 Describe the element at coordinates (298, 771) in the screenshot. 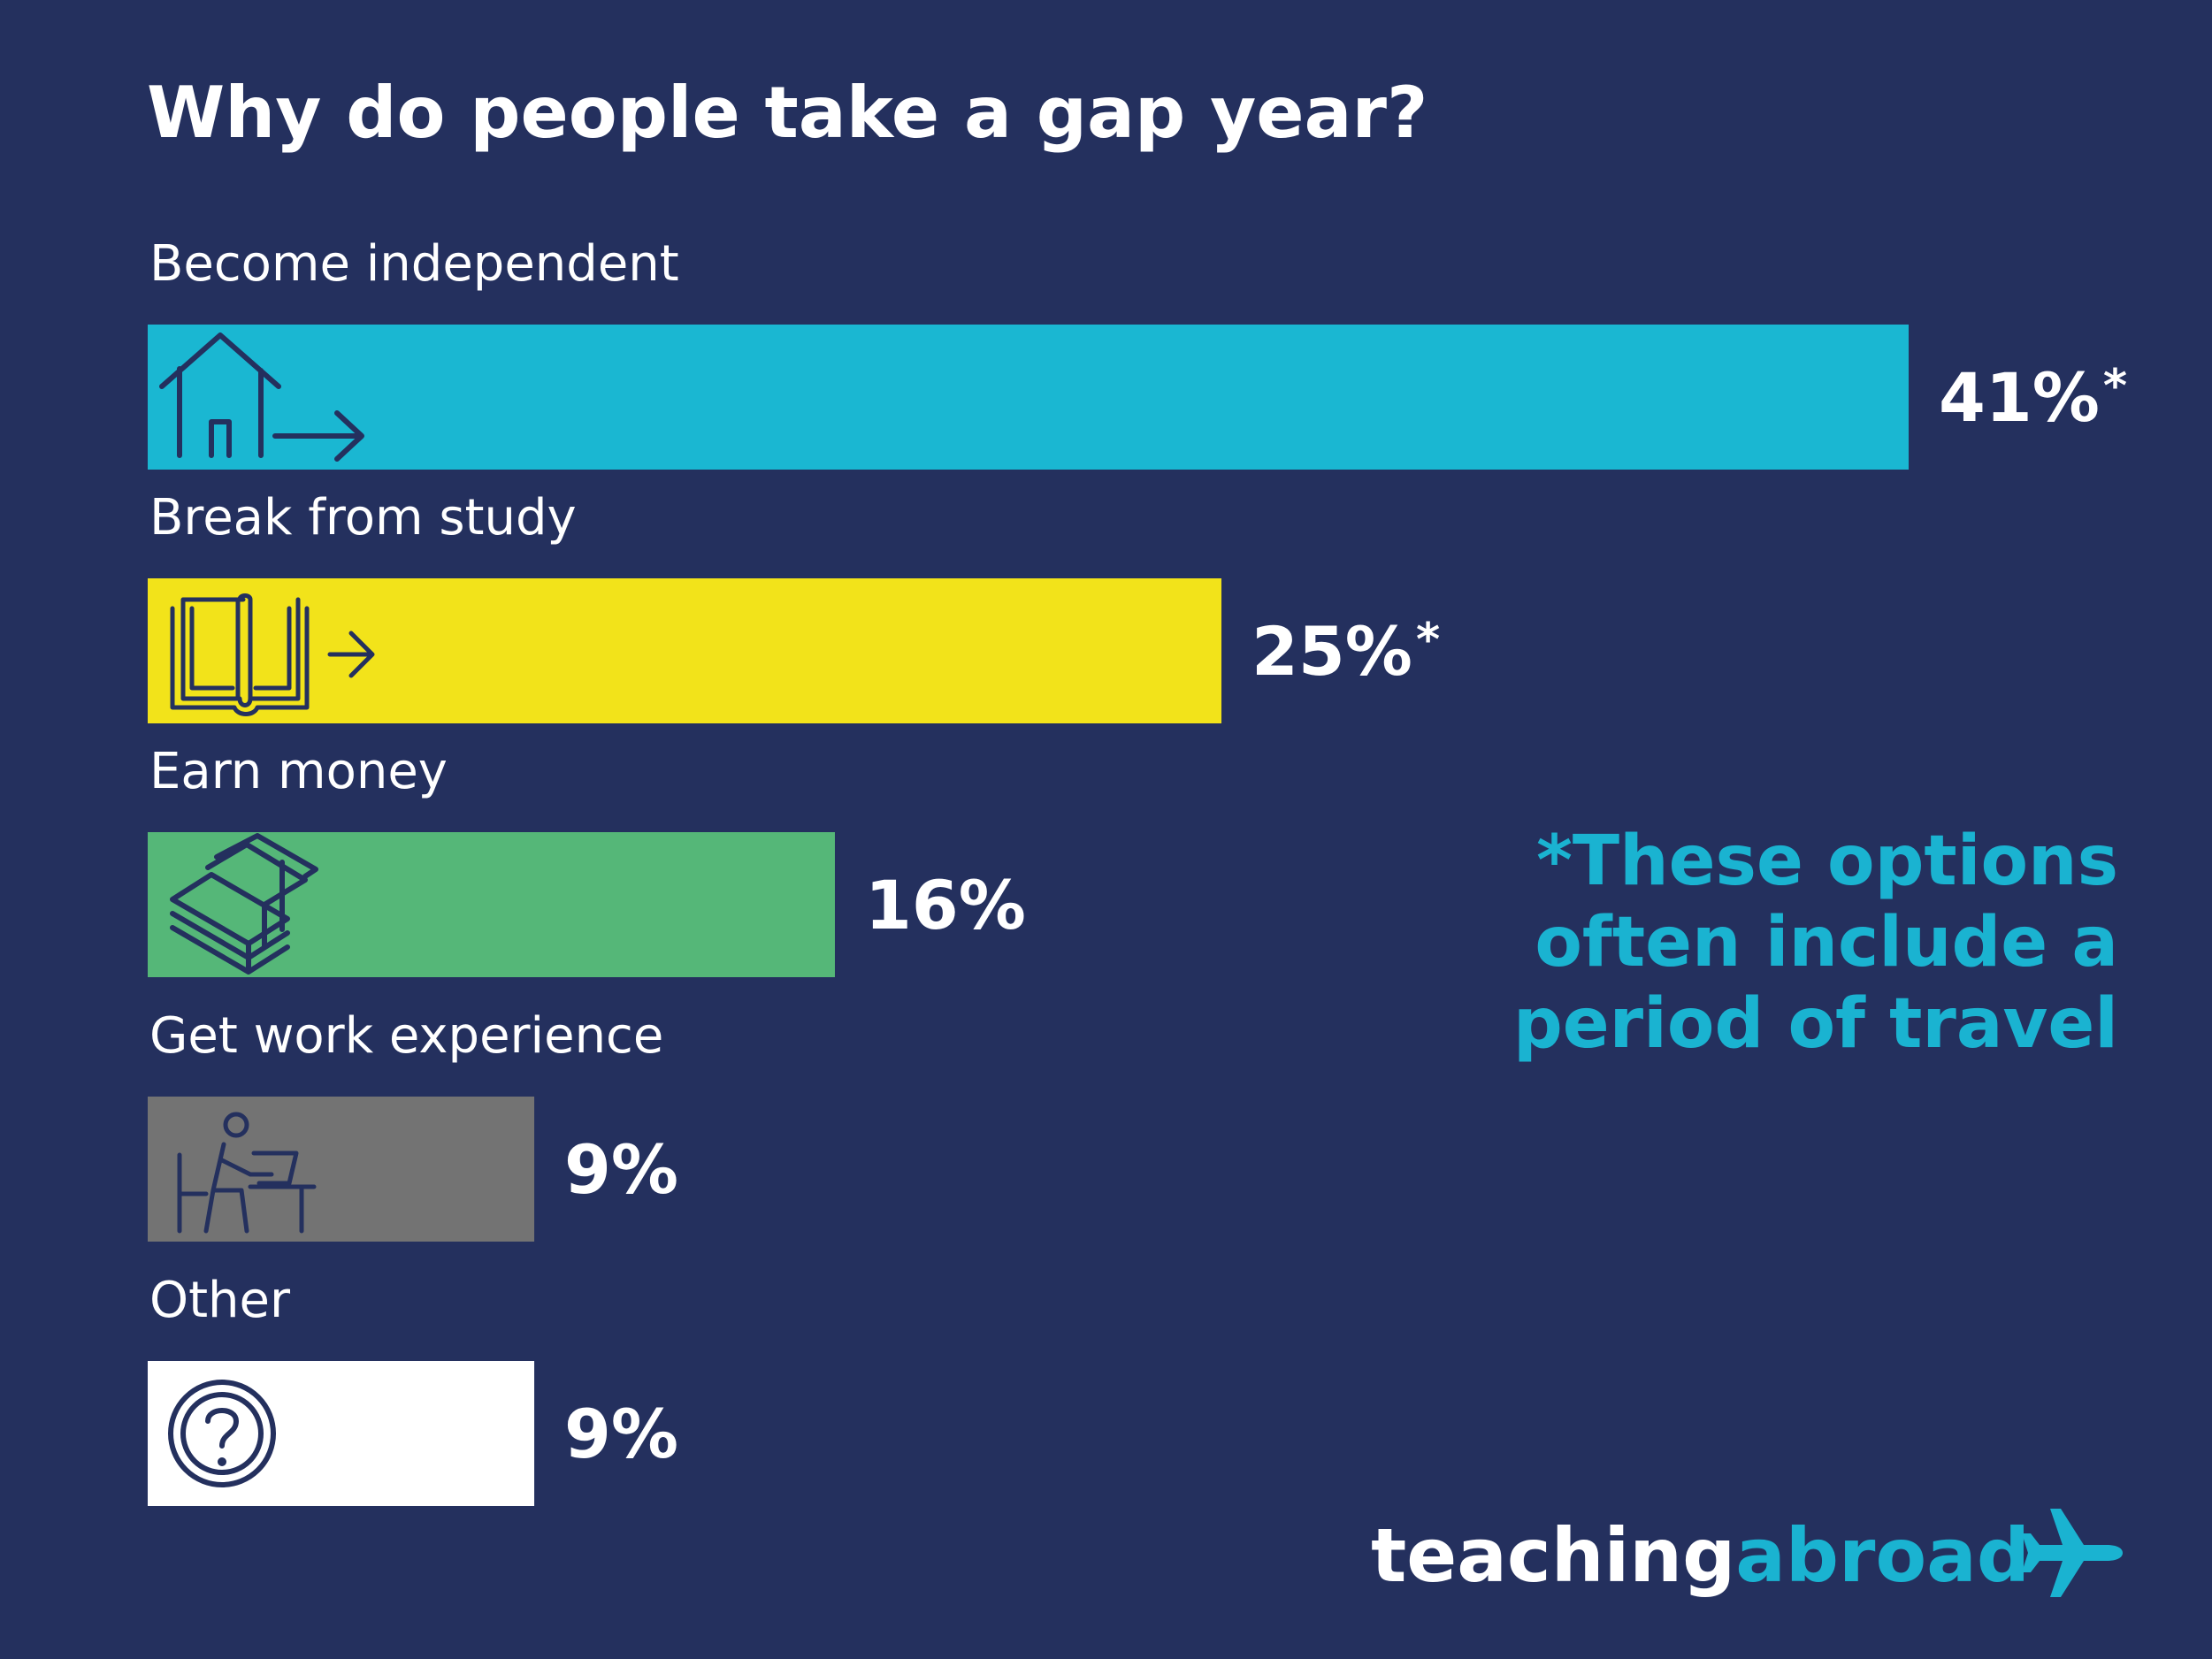

I see `category-label: Earn money` at that location.